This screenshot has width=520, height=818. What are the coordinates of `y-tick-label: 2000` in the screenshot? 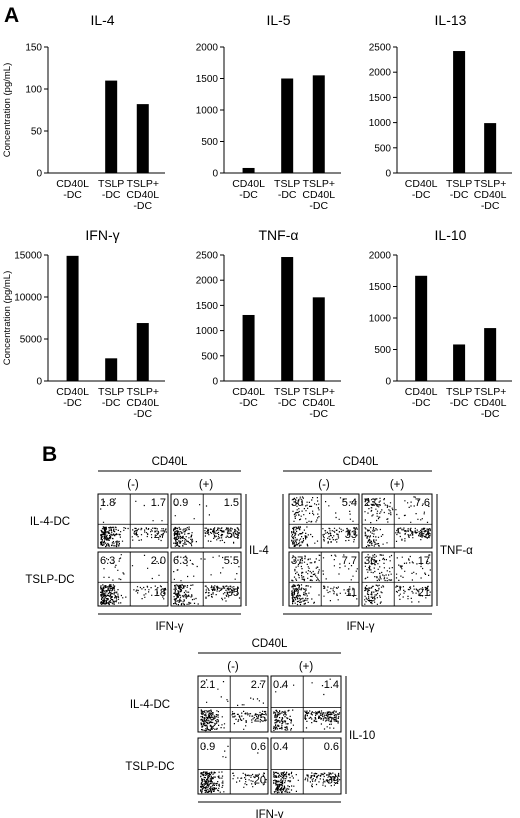 It's located at (380, 73).